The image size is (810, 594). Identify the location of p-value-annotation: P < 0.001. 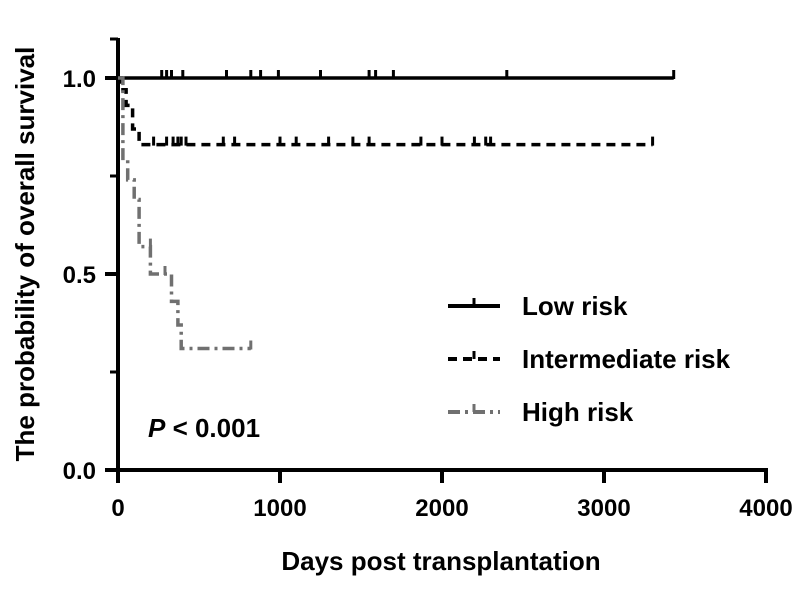
(204, 428).